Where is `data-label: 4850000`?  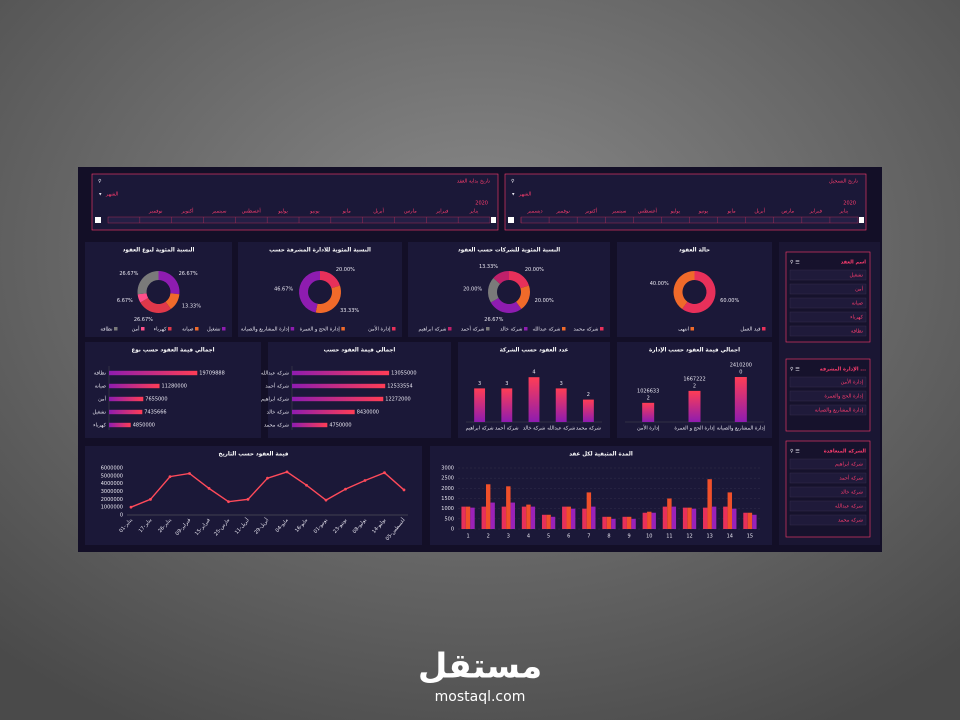 data-label: 4850000 is located at coordinates (144, 426).